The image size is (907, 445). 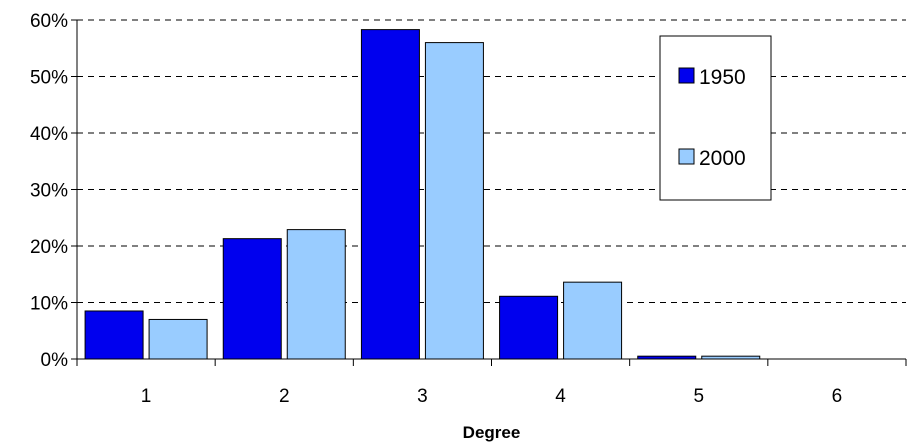 I want to click on x-tick-label: 4, so click(x=560, y=396).